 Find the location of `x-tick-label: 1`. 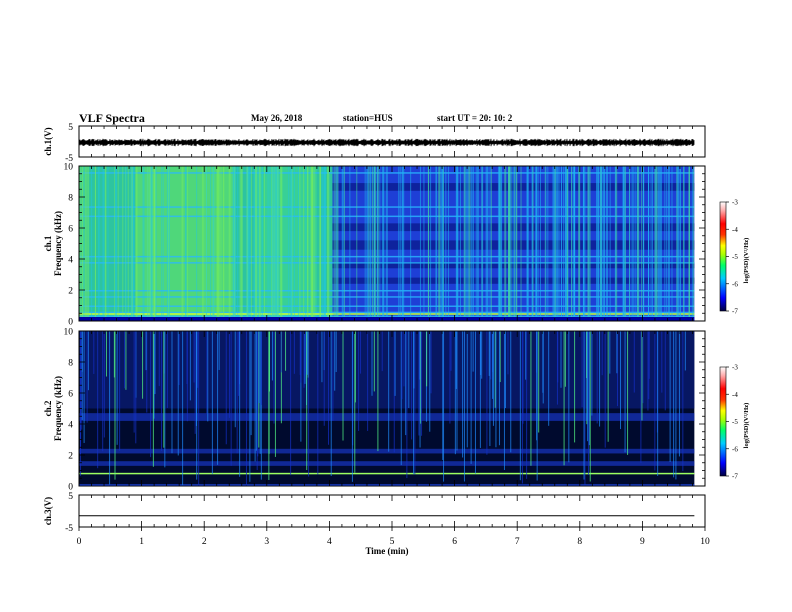

x-tick-label: 1 is located at coordinates (141, 542).